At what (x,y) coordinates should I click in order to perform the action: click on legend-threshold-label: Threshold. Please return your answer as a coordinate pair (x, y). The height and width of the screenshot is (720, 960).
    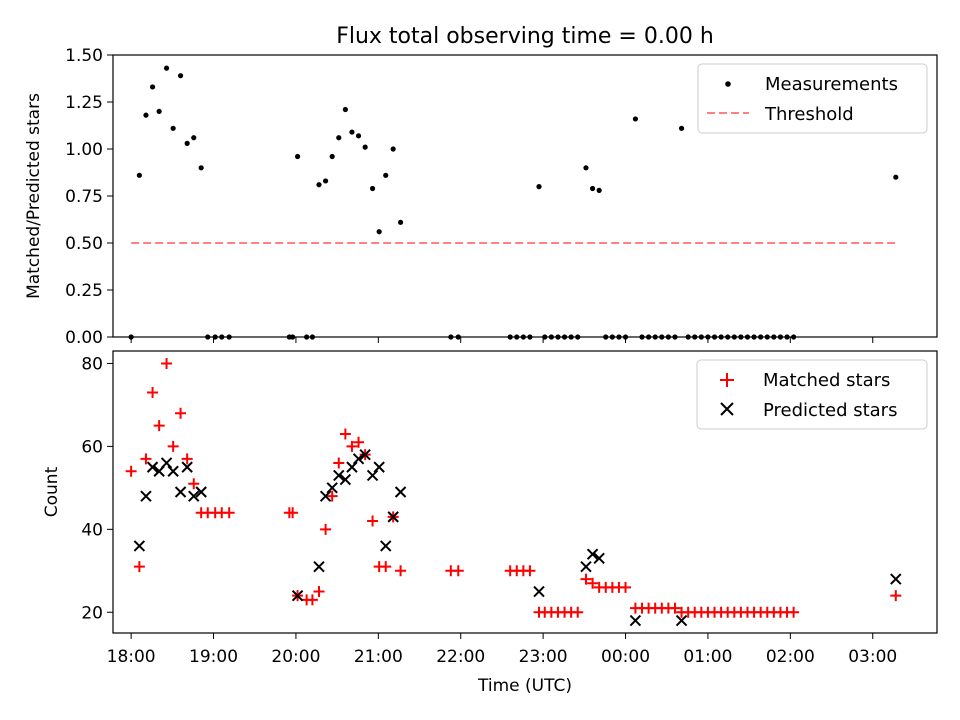
    Looking at the image, I should click on (809, 114).